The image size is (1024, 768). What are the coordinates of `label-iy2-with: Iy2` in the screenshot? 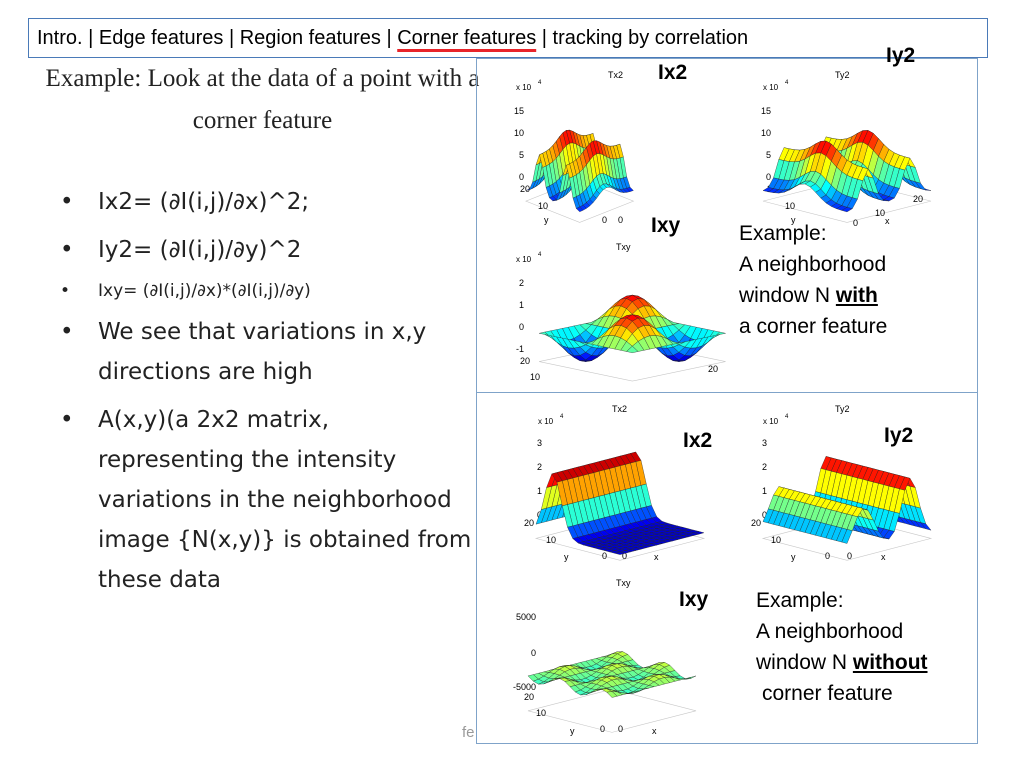 It's located at (901, 55).